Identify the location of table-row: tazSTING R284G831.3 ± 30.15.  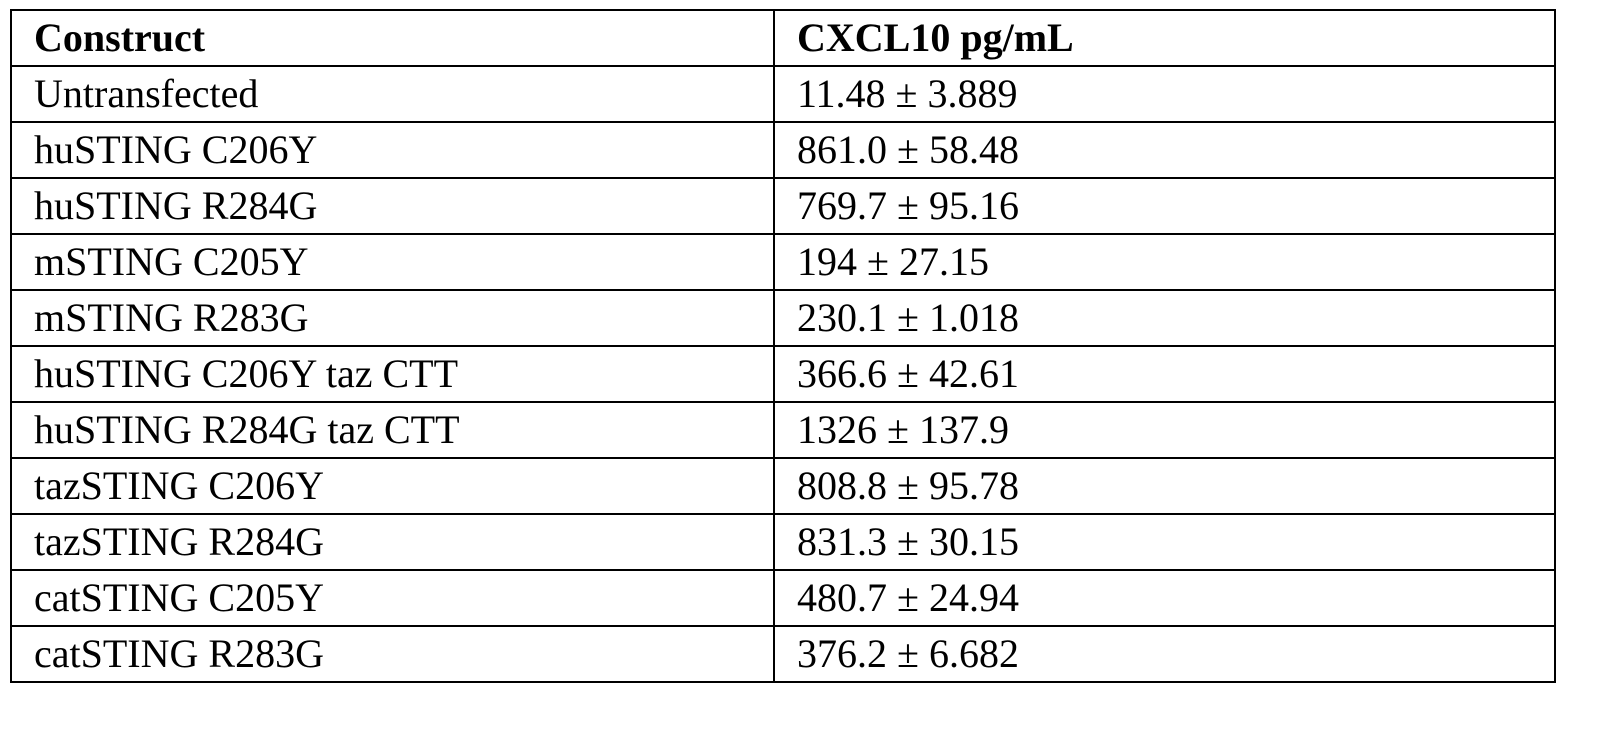
(783, 542).